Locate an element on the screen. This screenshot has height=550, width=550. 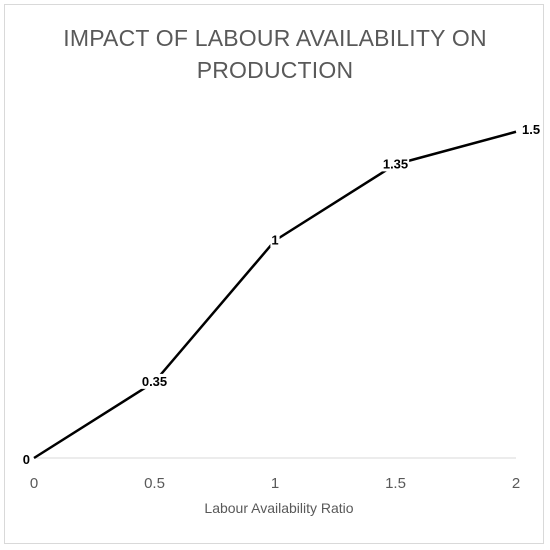
x-tick-labels: 0 0.5 1 1.5 2 is located at coordinates (275, 483).